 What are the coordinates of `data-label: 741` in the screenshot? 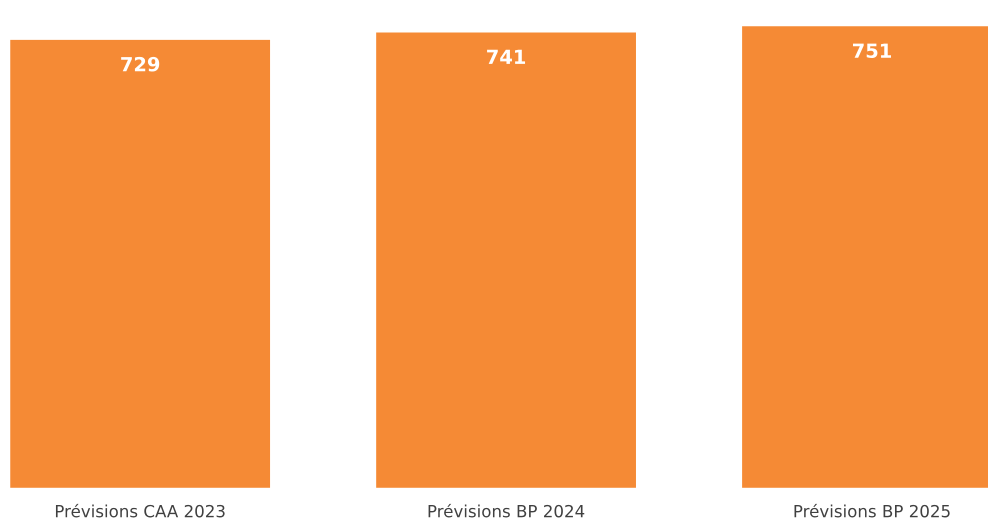 It's located at (506, 57).